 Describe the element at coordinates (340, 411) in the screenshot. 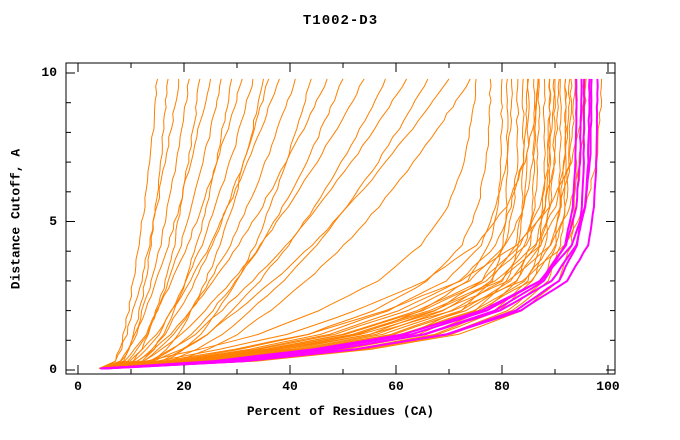

I see `x-axis-label: Percent of Residues (CA)` at that location.